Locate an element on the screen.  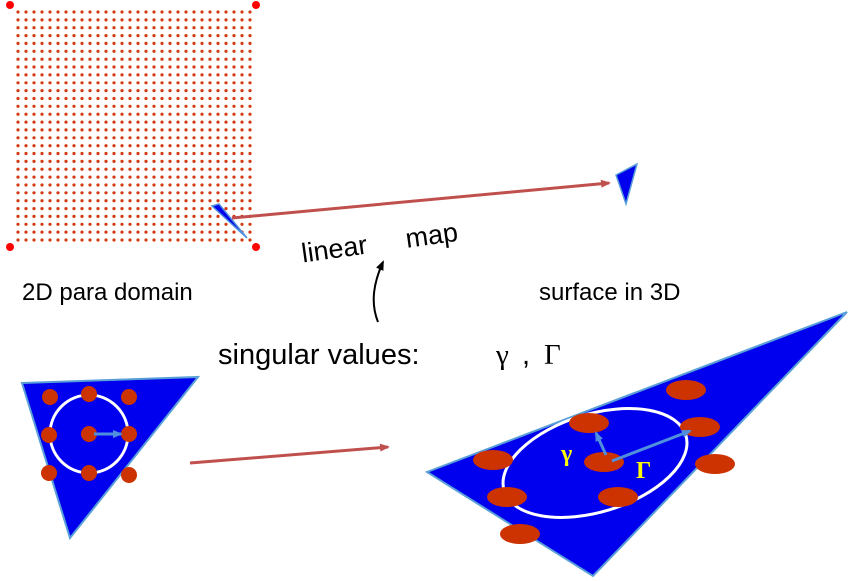
gamma-large-vector-label: Γ is located at coordinates (643, 471).